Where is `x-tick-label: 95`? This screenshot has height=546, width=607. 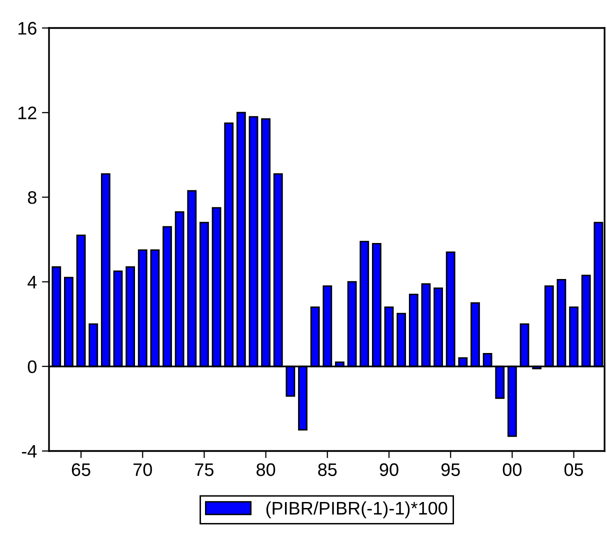
x-tick-label: 95 is located at coordinates (450, 469).